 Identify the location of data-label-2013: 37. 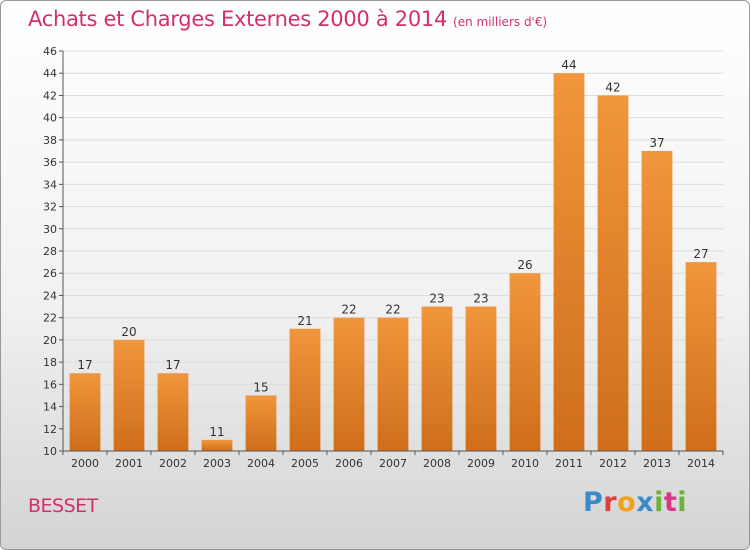
(656, 143).